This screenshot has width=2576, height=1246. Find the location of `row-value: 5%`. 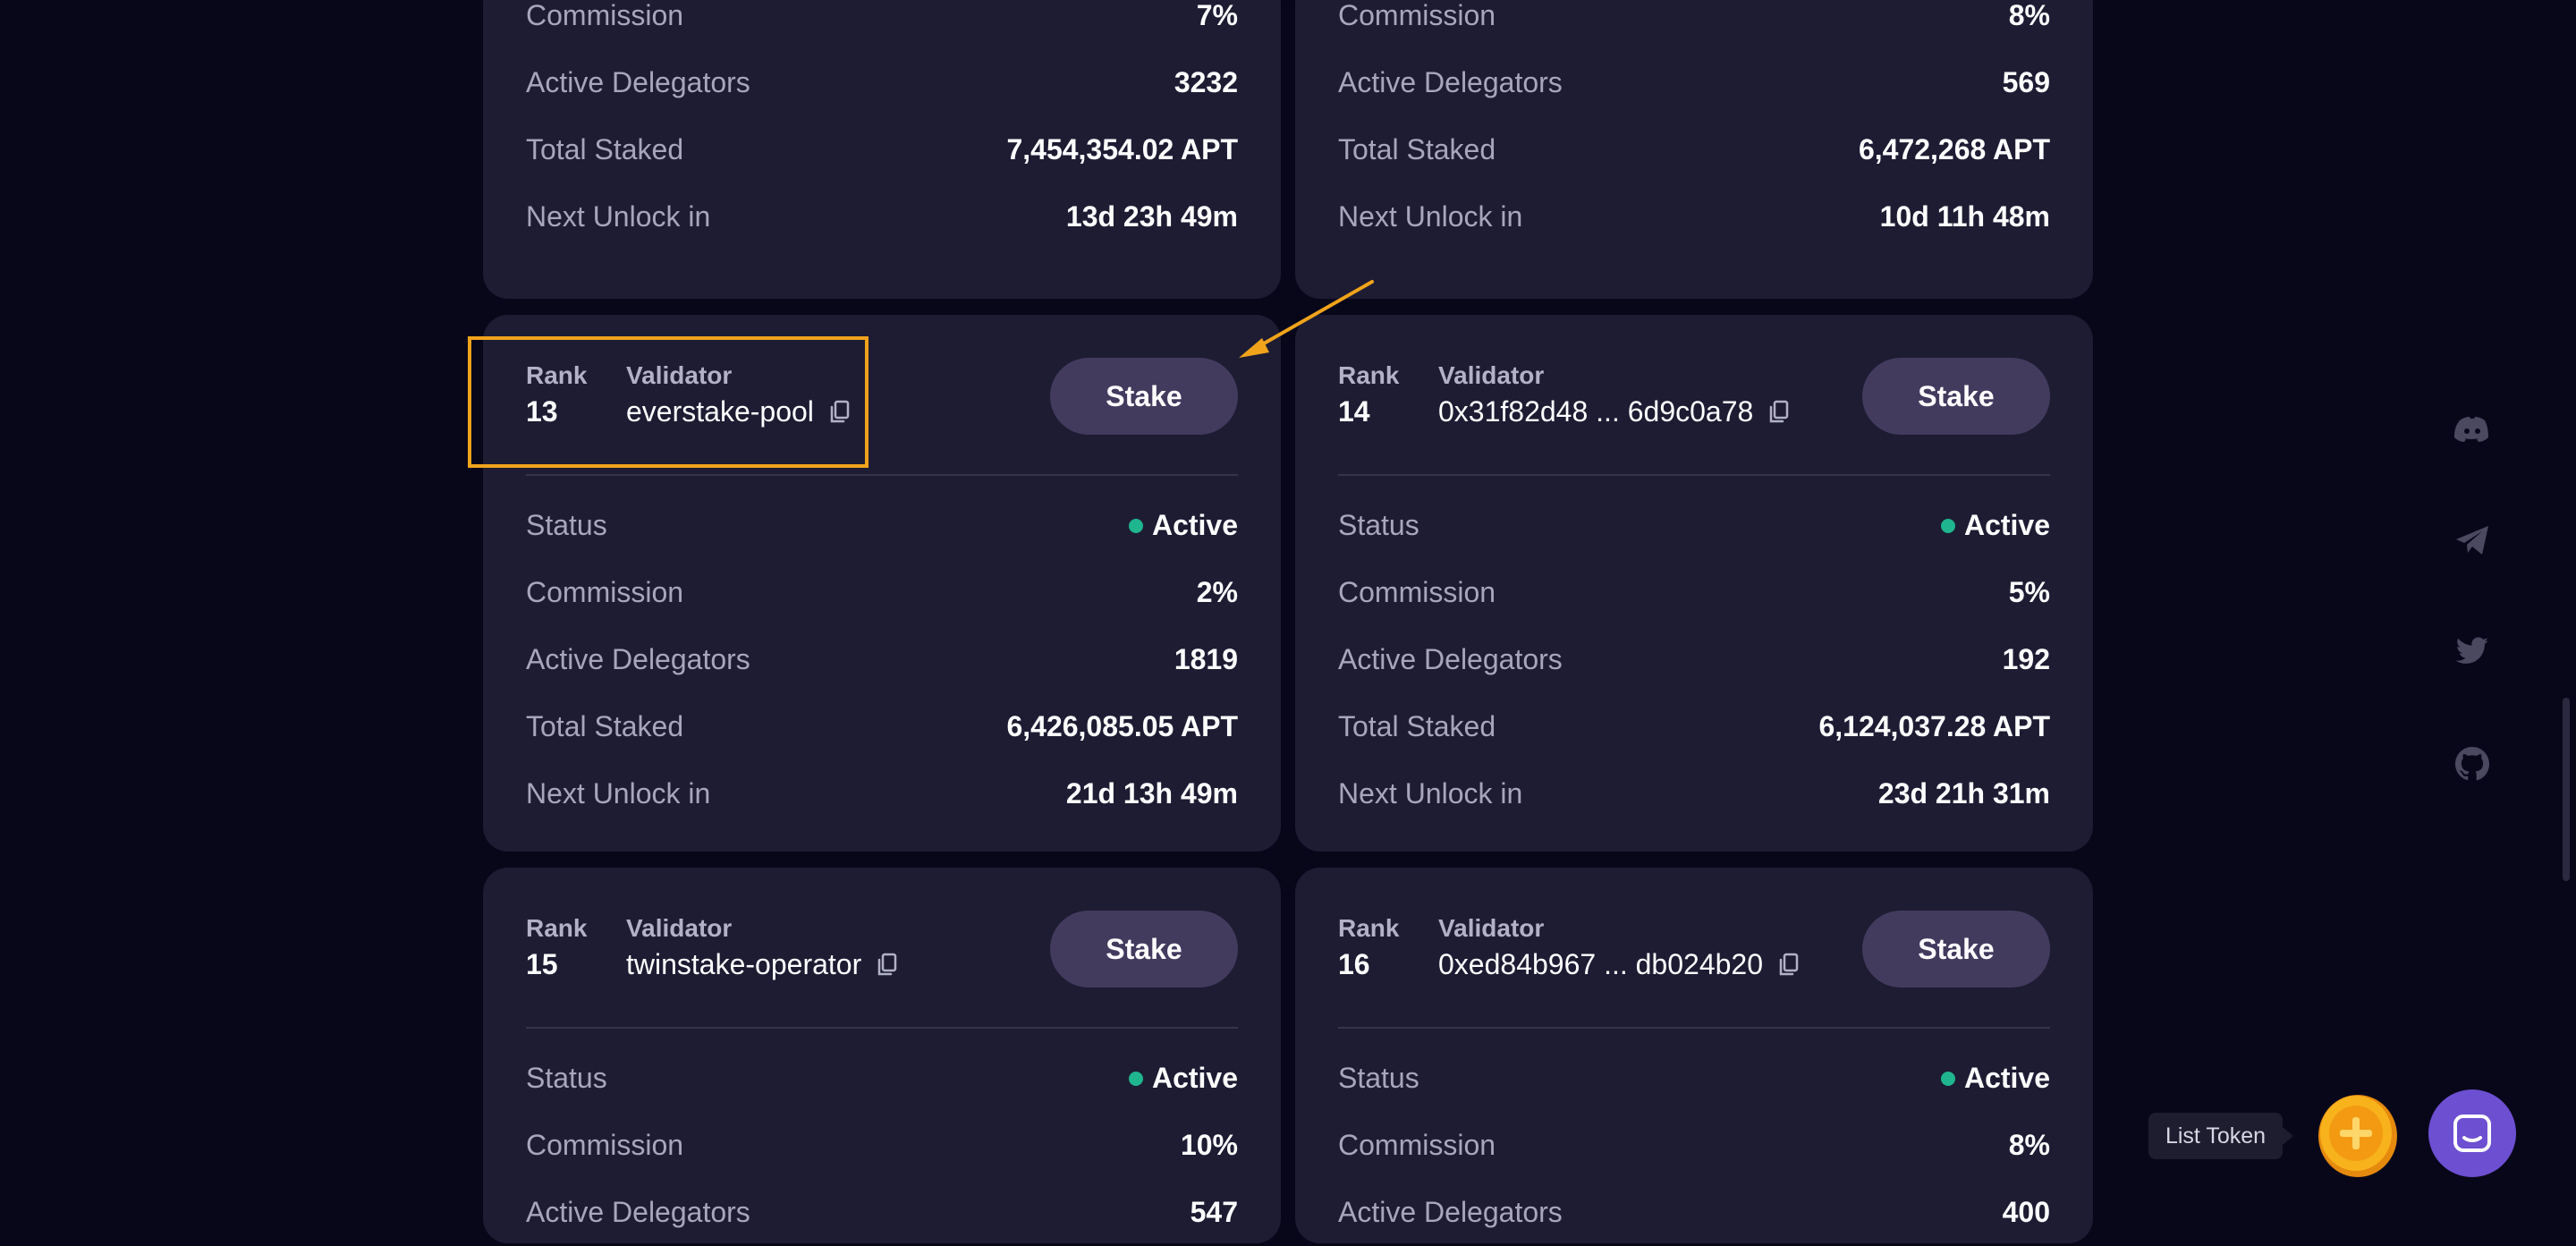

row-value: 5% is located at coordinates (2029, 592).